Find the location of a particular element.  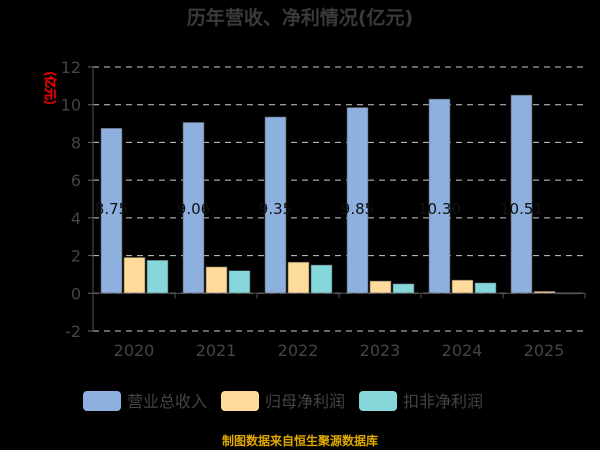

data-label: 9.35 is located at coordinates (275, 209).